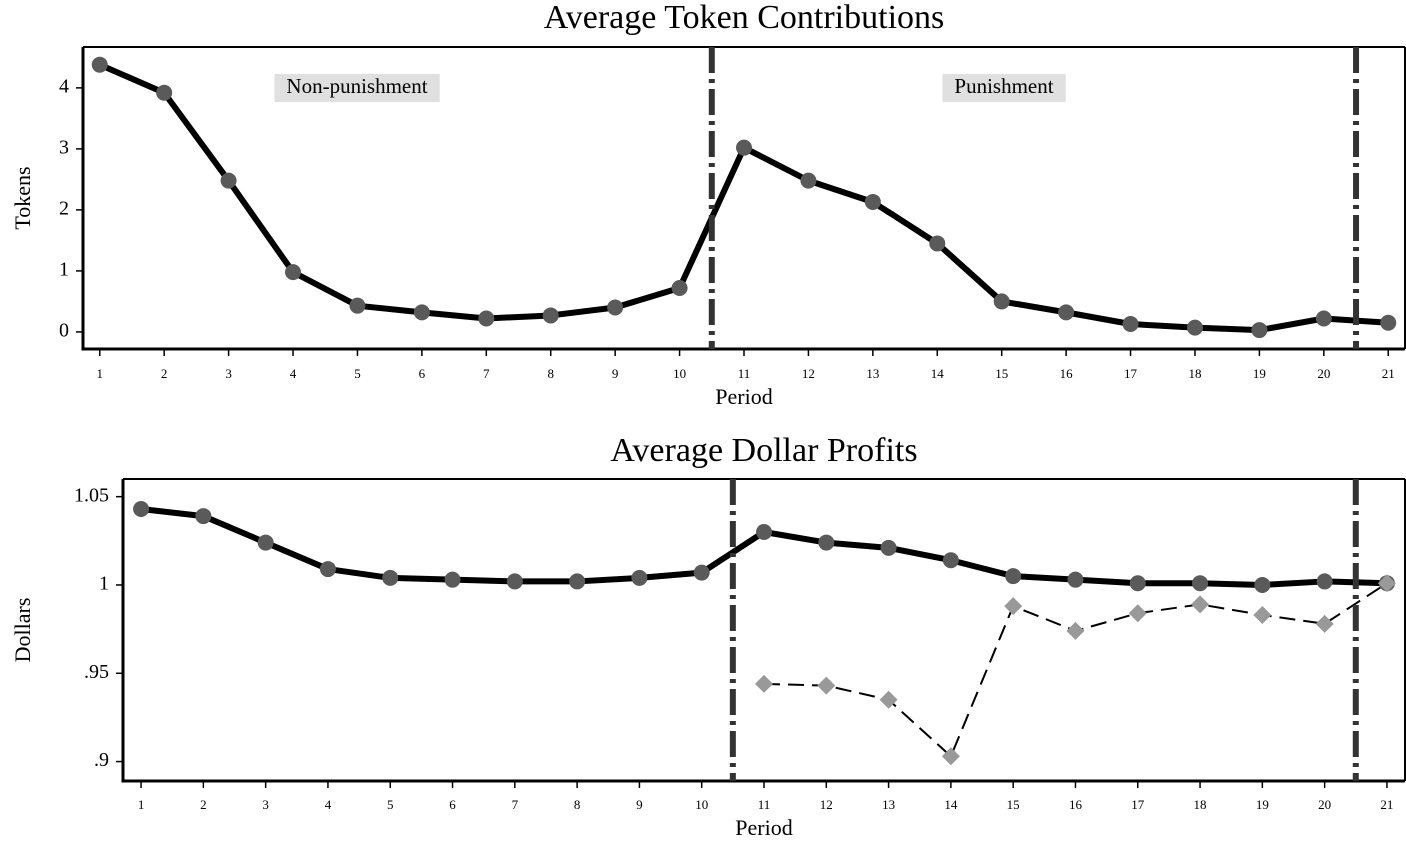  What do you see at coordinates (763, 827) in the screenshot?
I see `x-axis-label: Period` at bounding box center [763, 827].